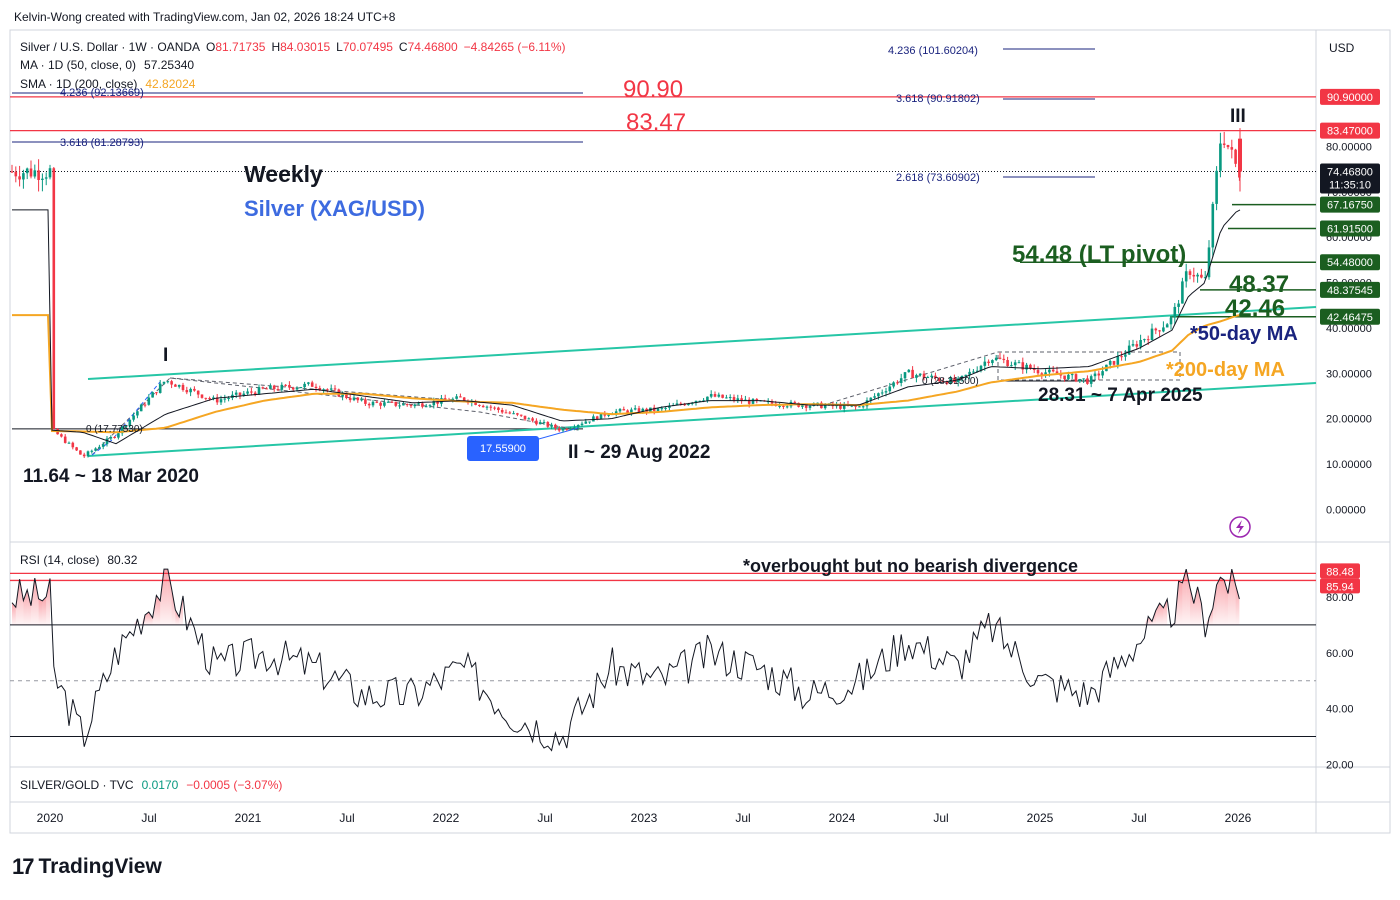  I want to click on currency-label: USD, so click(1342, 48).